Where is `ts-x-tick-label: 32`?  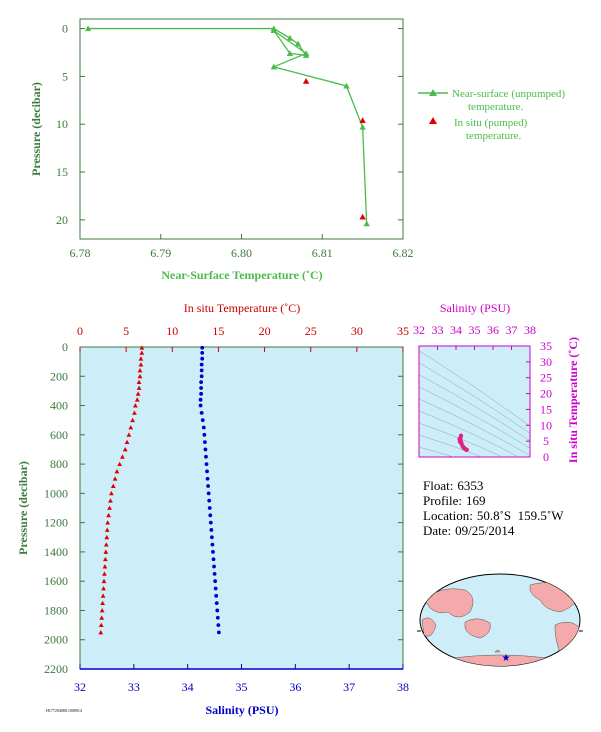
ts-x-tick-label: 32 is located at coordinates (419, 330).